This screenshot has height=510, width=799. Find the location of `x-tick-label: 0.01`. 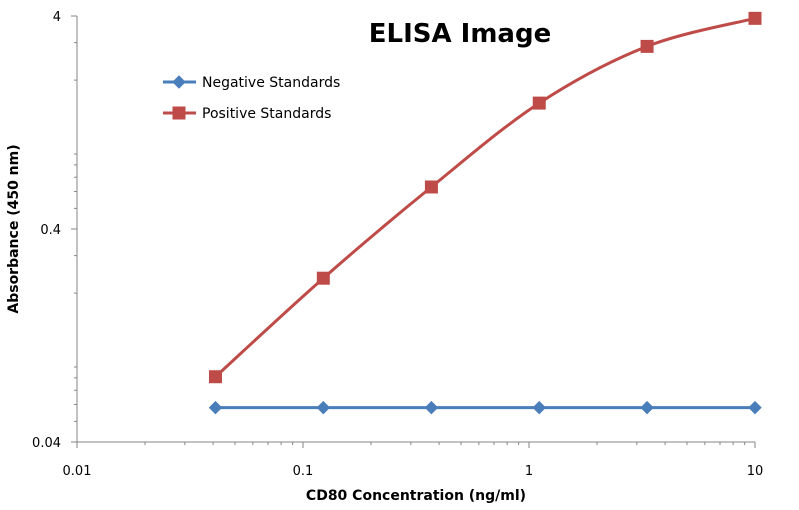

x-tick-label: 0.01 is located at coordinates (77, 471).